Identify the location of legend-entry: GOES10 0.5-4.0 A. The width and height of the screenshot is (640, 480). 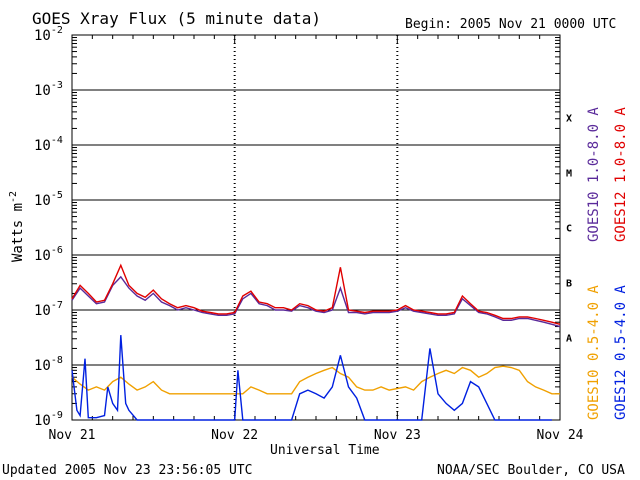
(594, 352).